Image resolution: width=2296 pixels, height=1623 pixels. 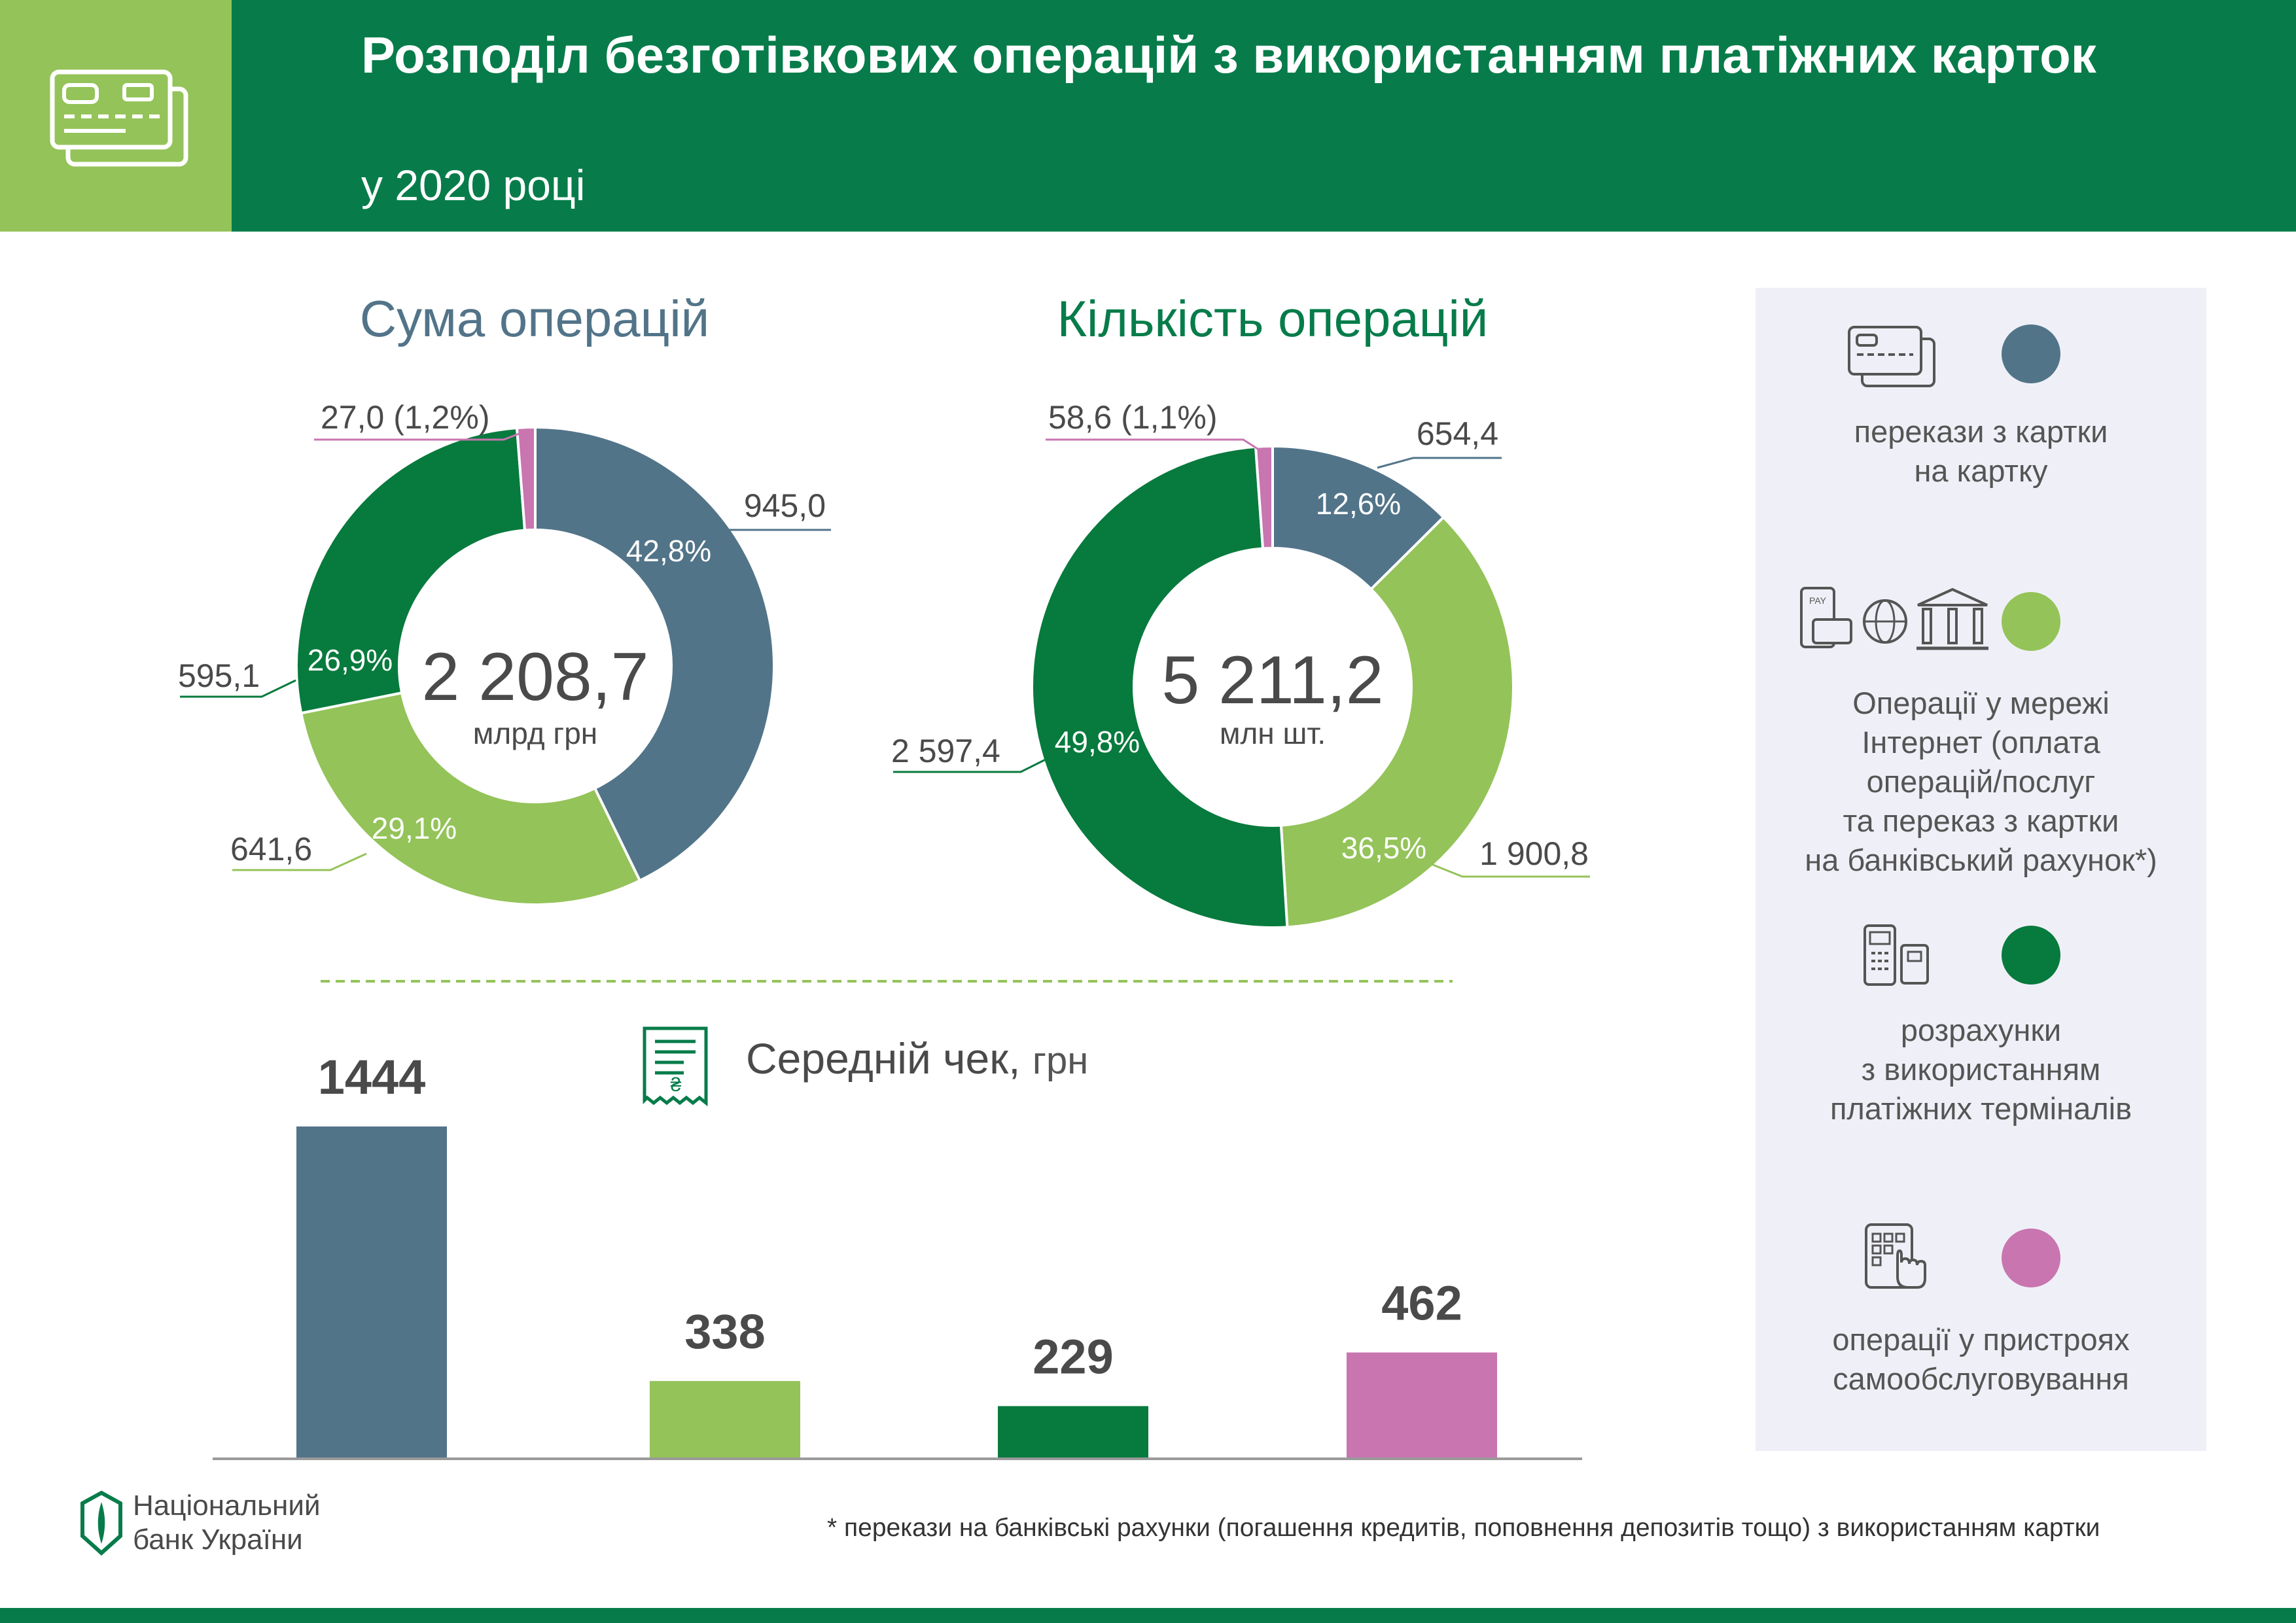 I want to click on legend-label-self-service: операції у пристроях самообслуговування, so click(x=1981, y=1359).